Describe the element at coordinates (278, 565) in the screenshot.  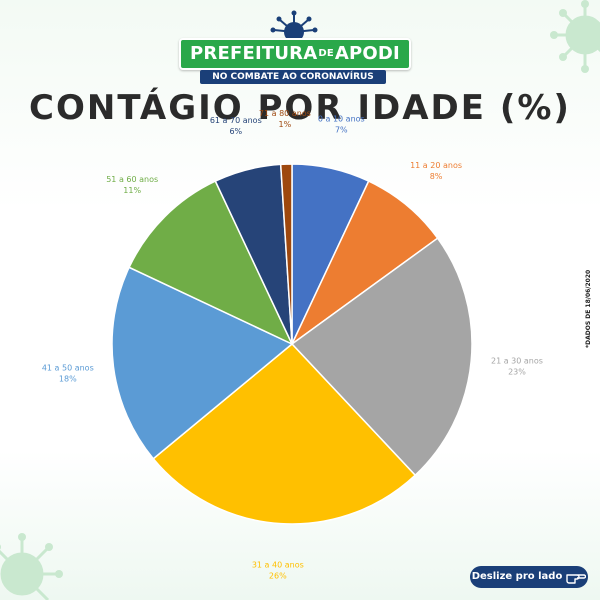
I see `slice-label-31-a-40-anos: 31 a 40 anos` at that location.